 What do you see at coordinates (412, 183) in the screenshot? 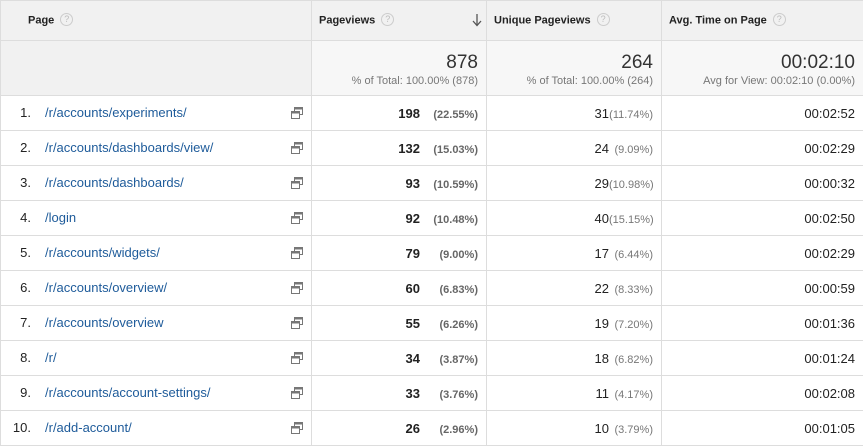
I see `pageviews-value: 93` at bounding box center [412, 183].